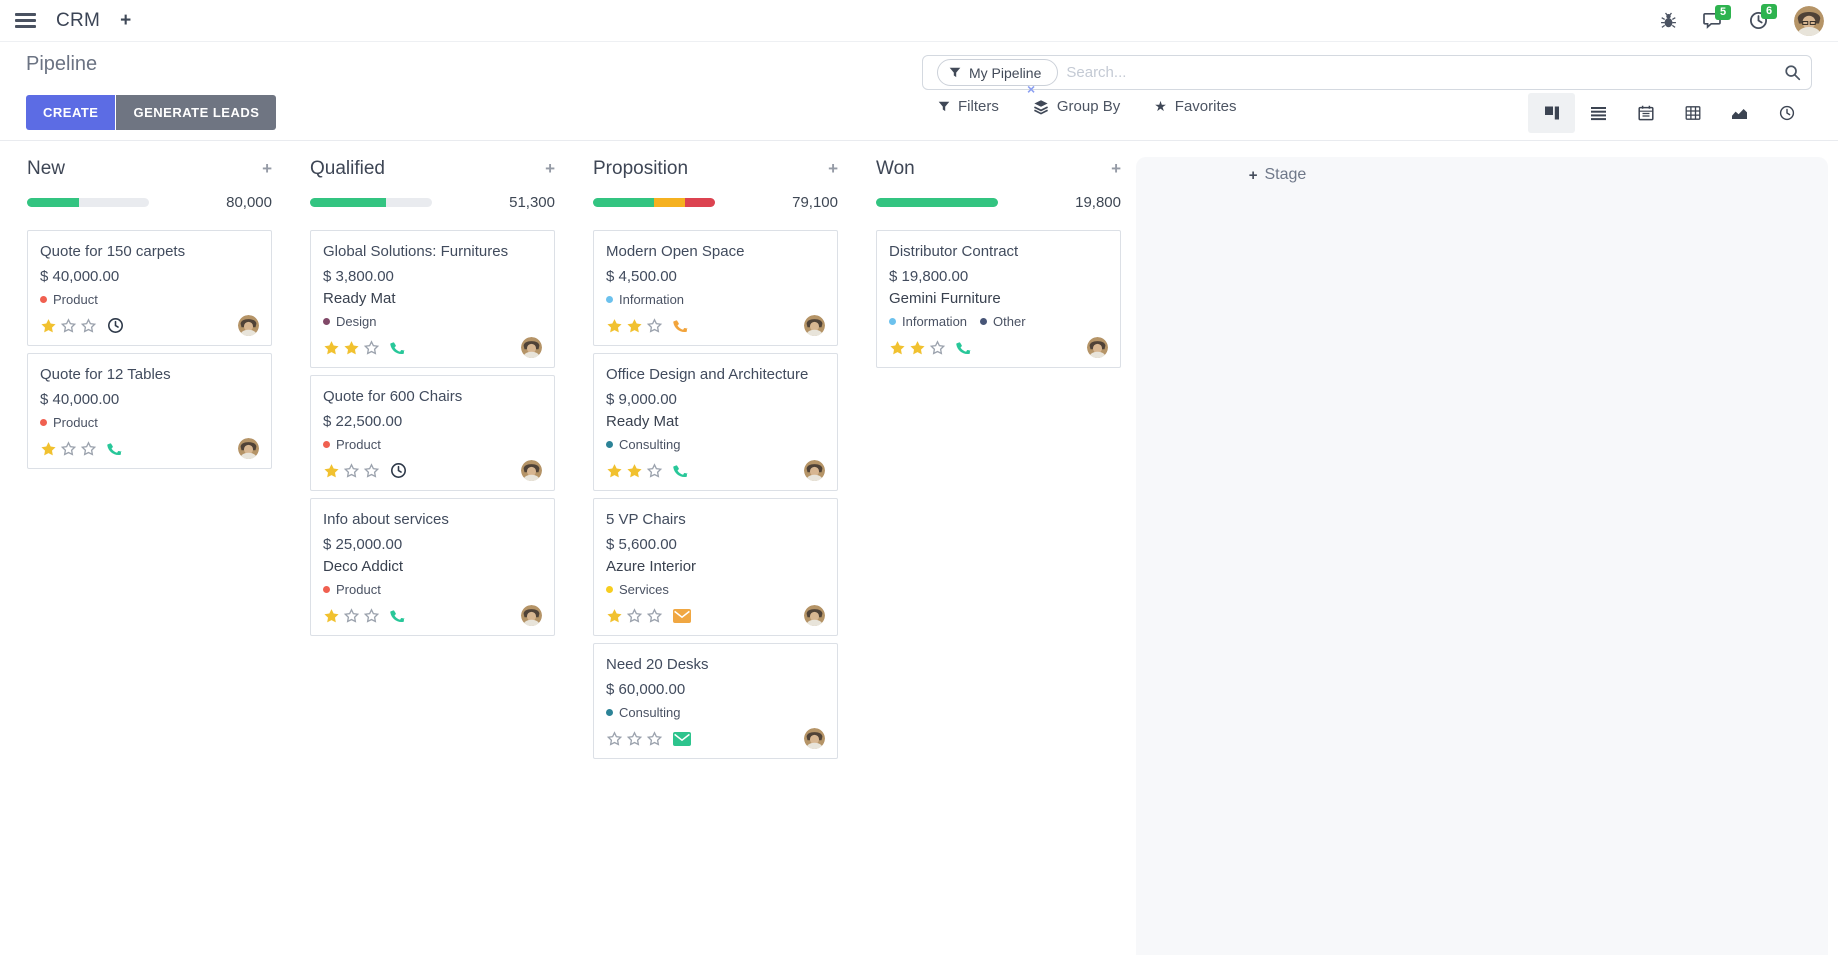 The height and width of the screenshot is (955, 1838). I want to click on search-bar: My Pipeline ×, so click(1367, 75).